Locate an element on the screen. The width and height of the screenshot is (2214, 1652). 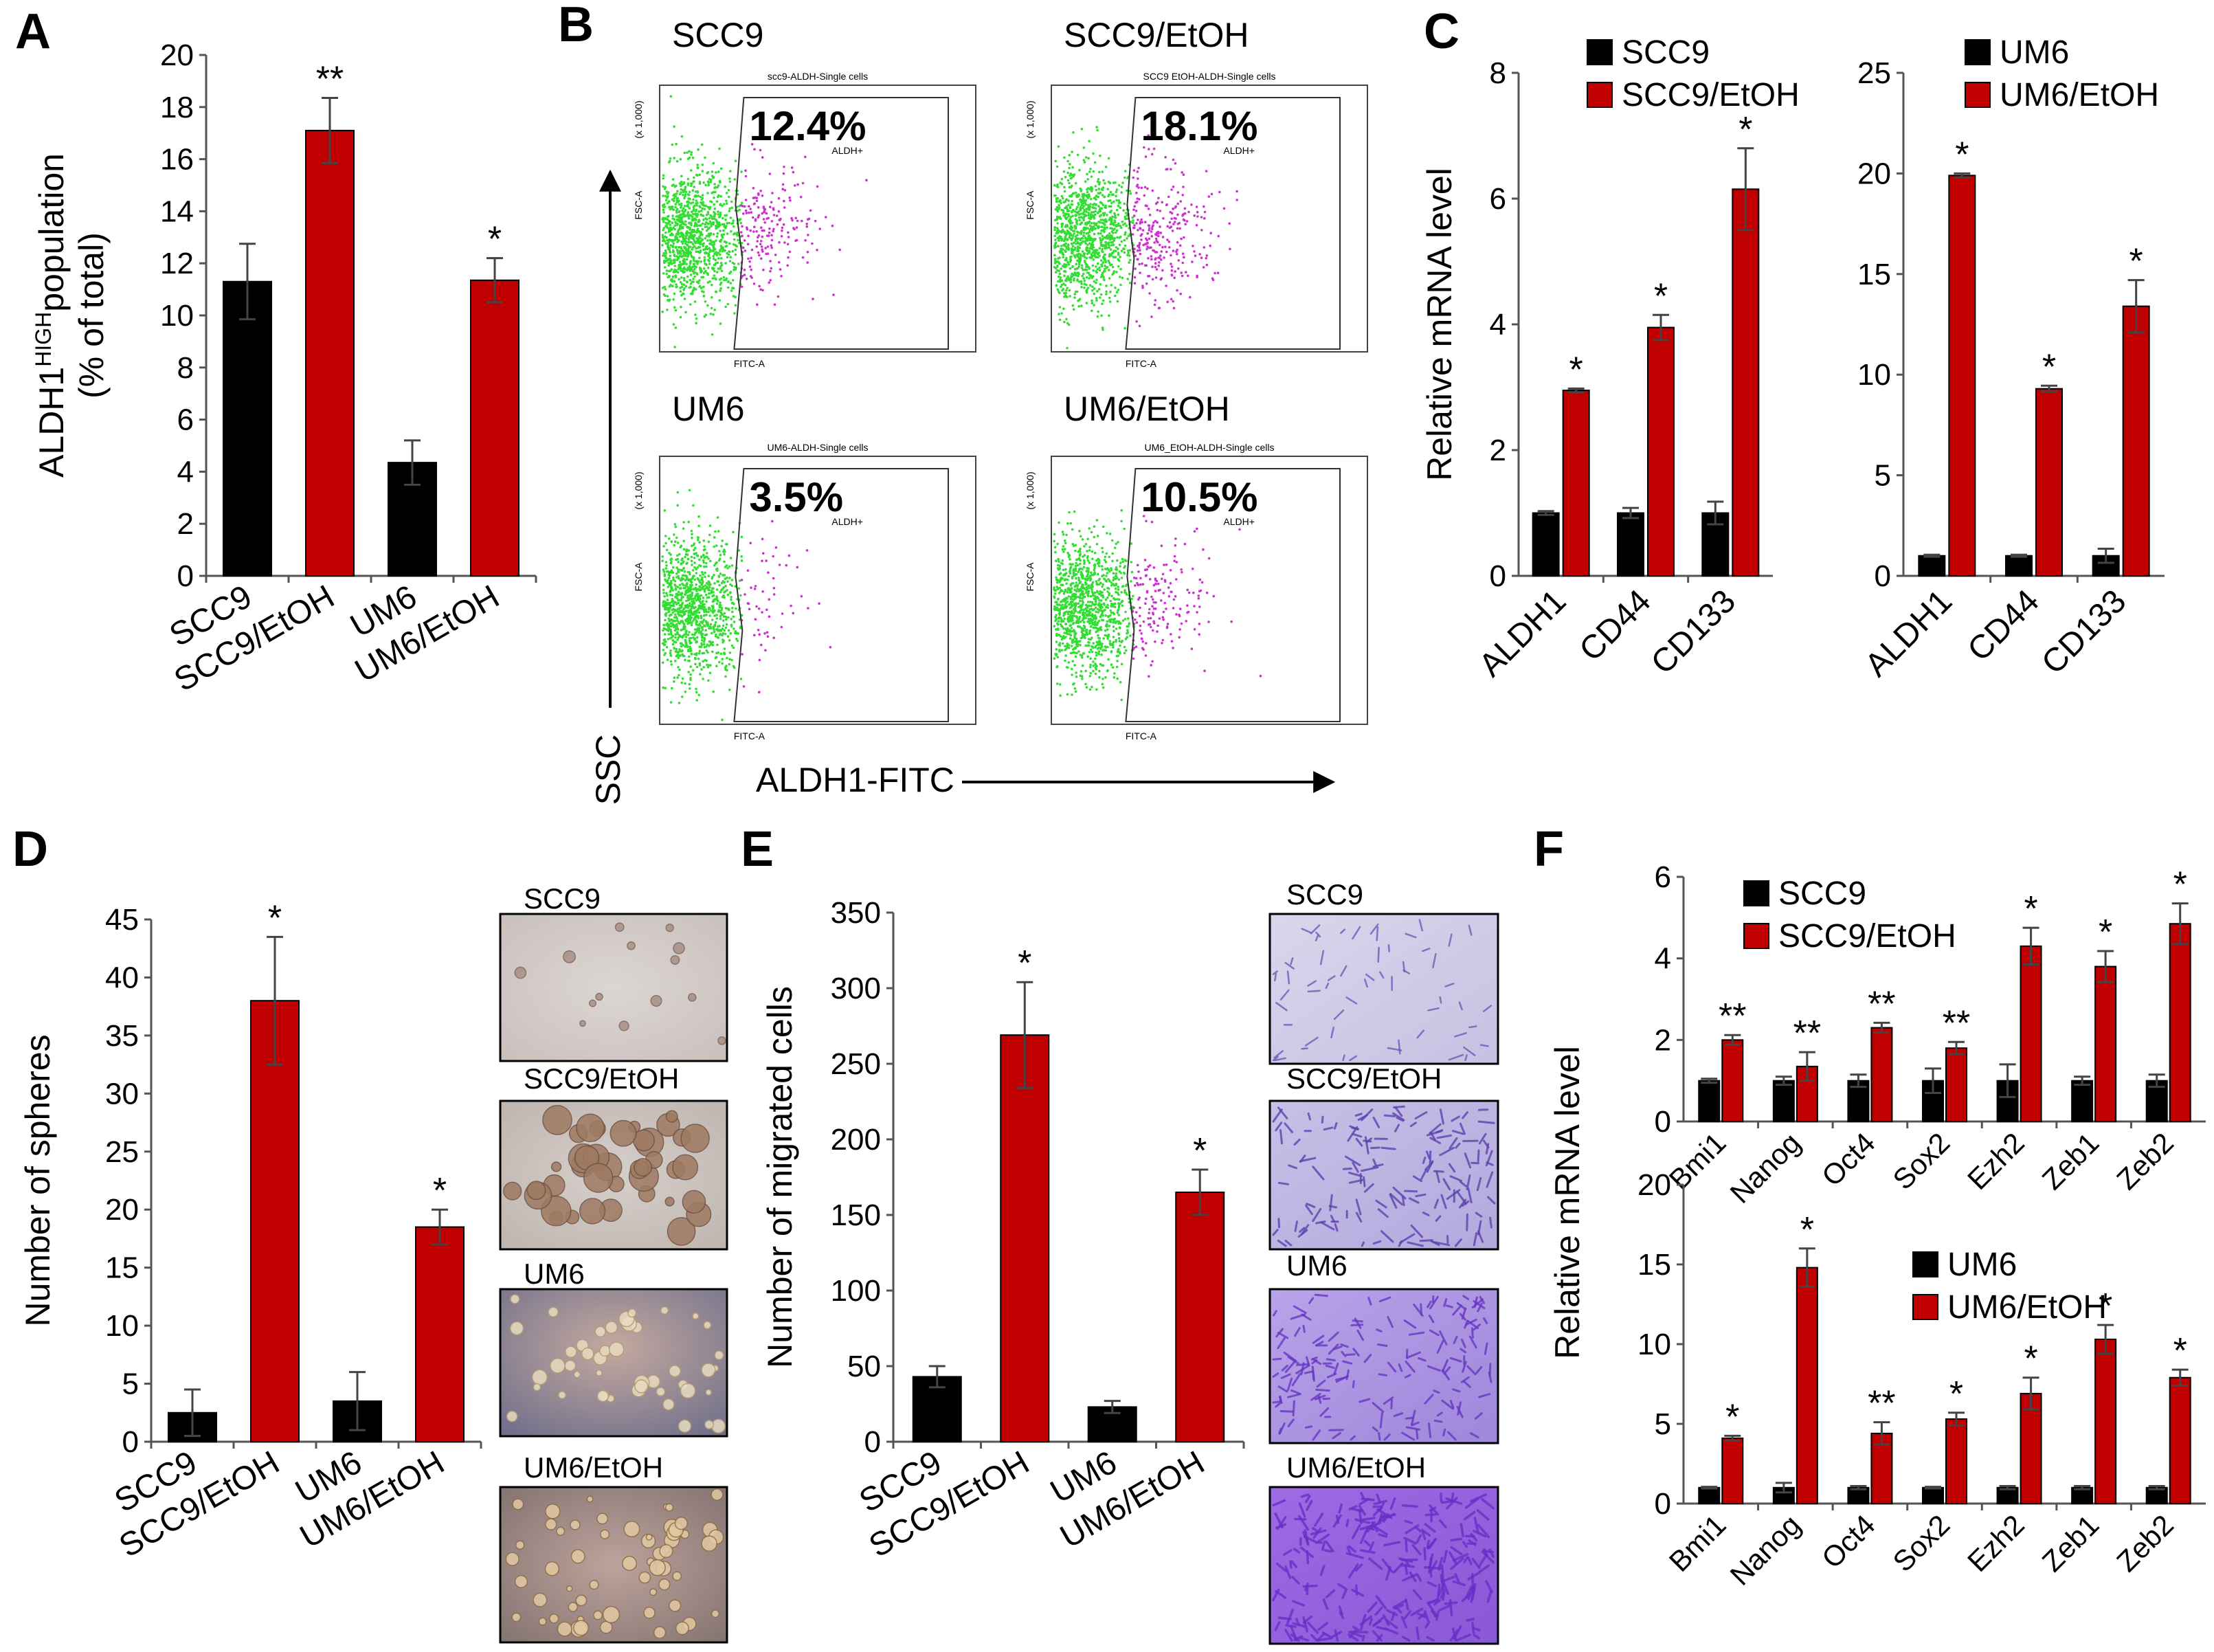
y-tick-label: 35 is located at coordinates (122, 1036).